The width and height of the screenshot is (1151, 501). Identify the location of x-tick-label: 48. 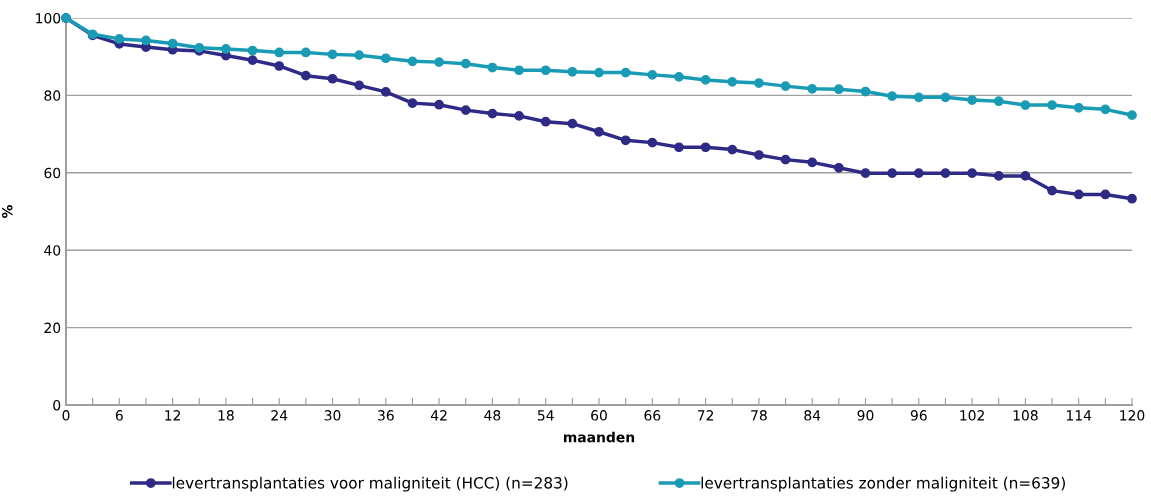
(492, 415).